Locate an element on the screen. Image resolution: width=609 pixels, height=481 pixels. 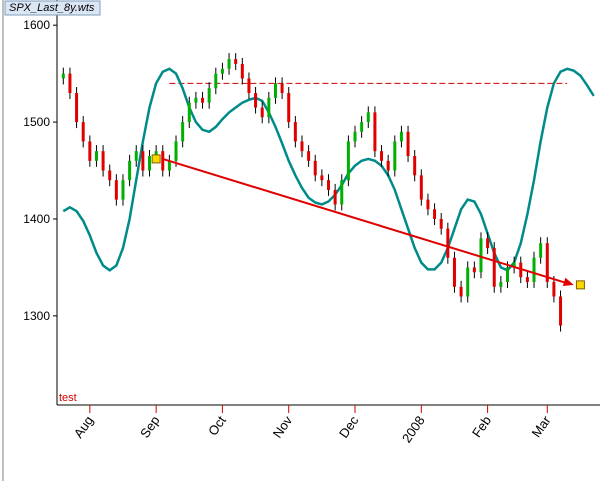
note: test is located at coordinates (68, 398).